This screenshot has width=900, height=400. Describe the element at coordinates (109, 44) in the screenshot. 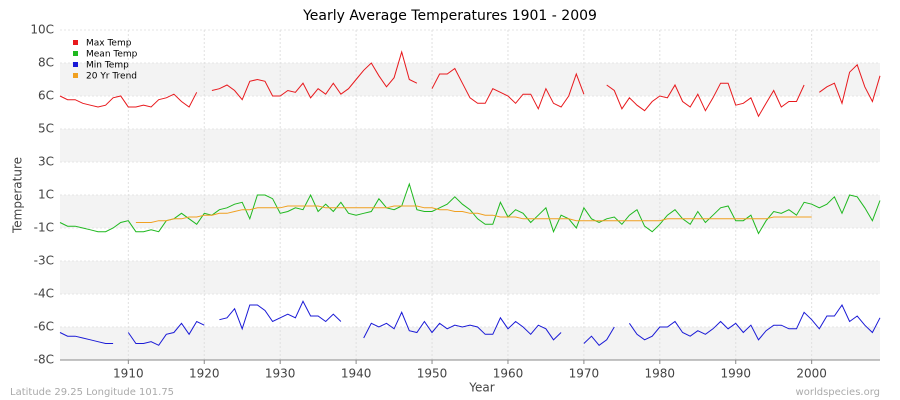

I see `legend-label: Max Temp` at that location.